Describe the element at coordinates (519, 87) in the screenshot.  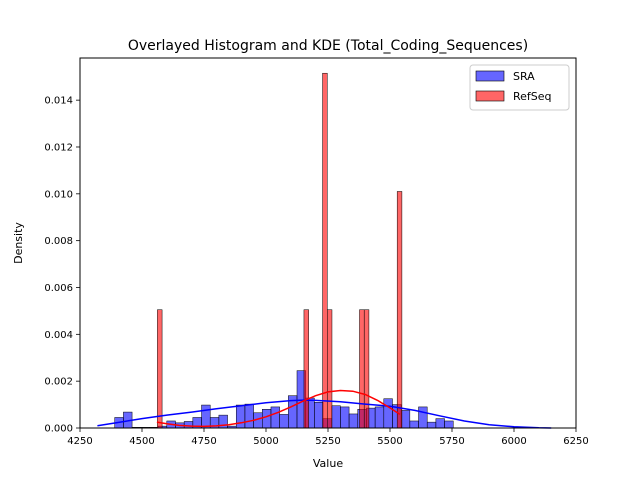
I see `legend: SRA RefSeq` at that location.